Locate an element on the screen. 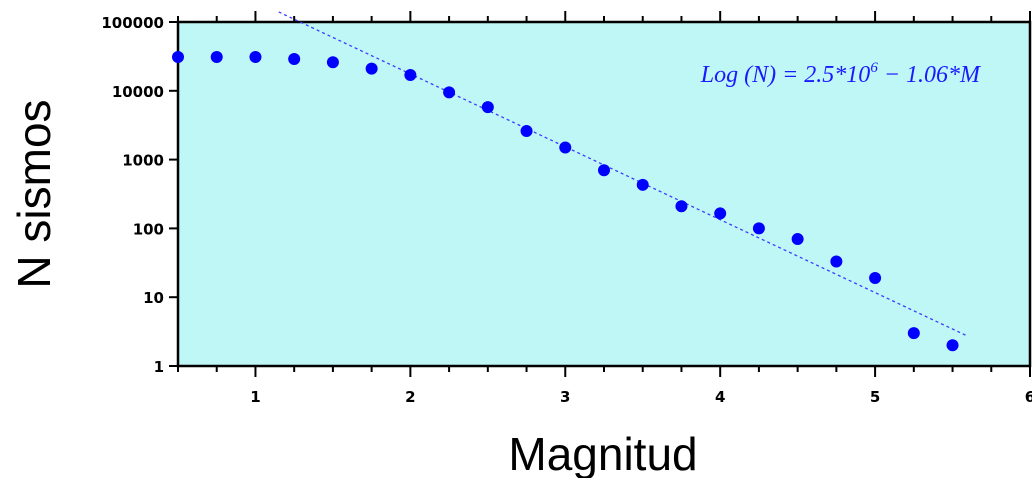  y-tick-label: 10 is located at coordinates (153, 298).